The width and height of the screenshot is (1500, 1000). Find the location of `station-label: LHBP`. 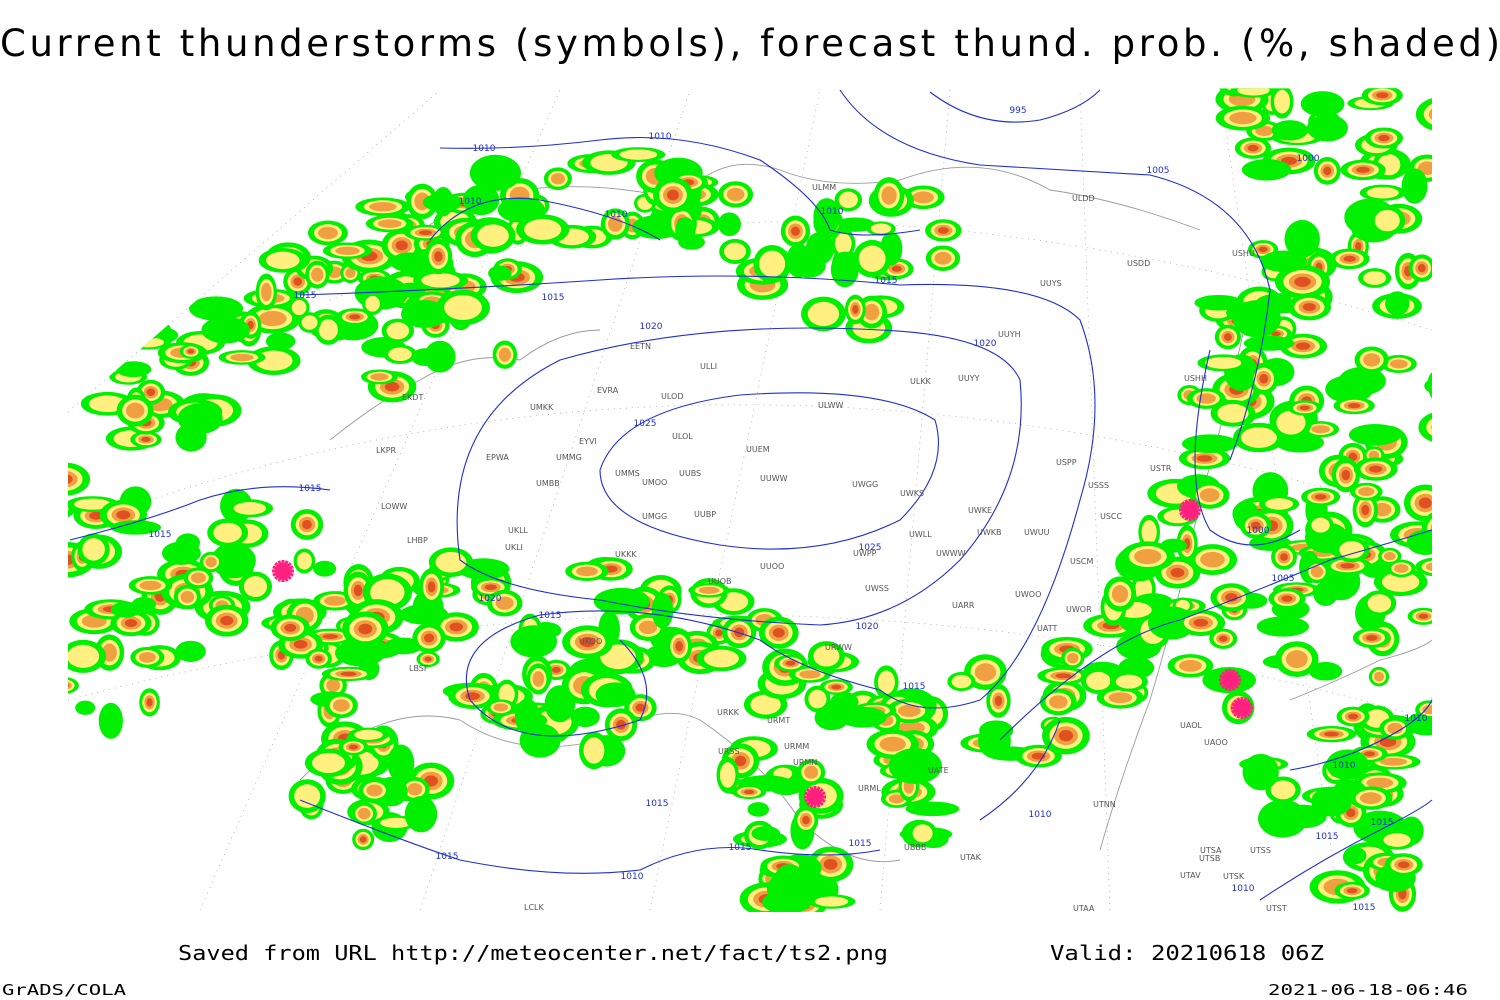

station-label: LHBP is located at coordinates (417, 540).